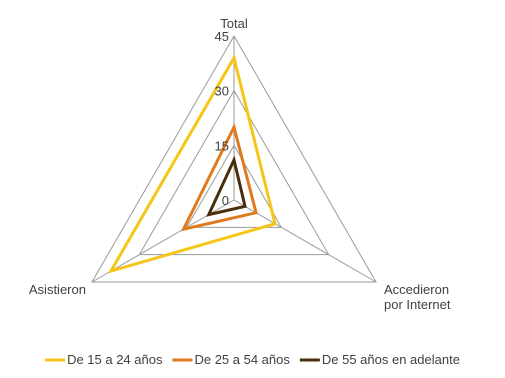 This screenshot has height=378, width=505. What do you see at coordinates (222, 145) in the screenshot?
I see `tick-label-15: 15` at bounding box center [222, 145].